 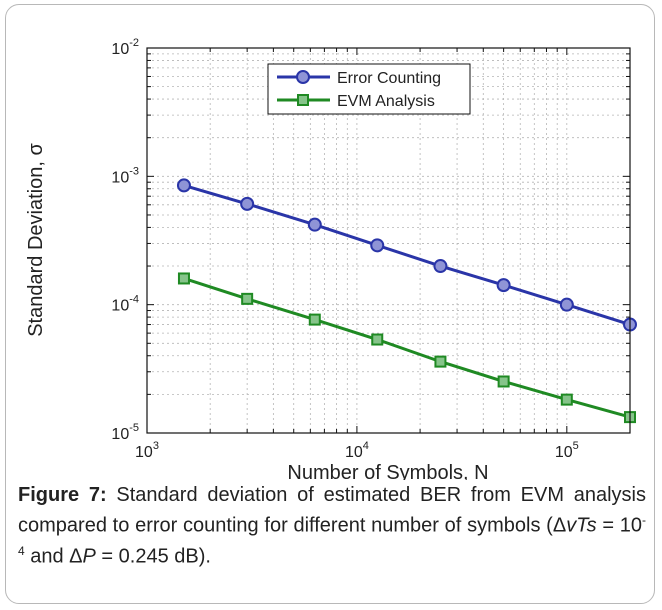 What do you see at coordinates (125, 304) in the screenshot?
I see `y-tick-label: 10⁻⁴` at bounding box center [125, 304].